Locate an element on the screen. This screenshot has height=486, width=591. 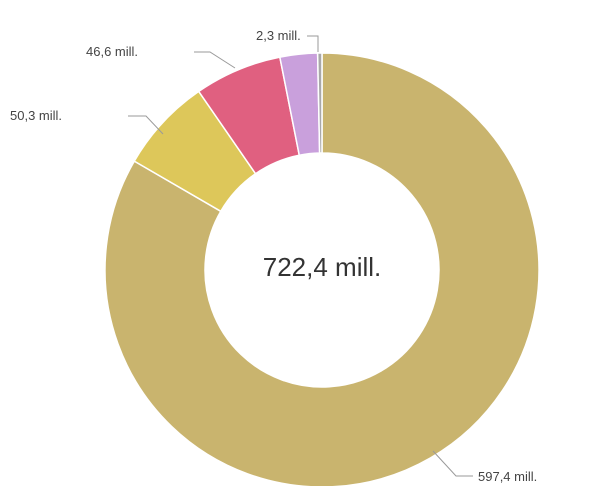
slice-label-46-6: 46,6 mill. is located at coordinates (112, 51).